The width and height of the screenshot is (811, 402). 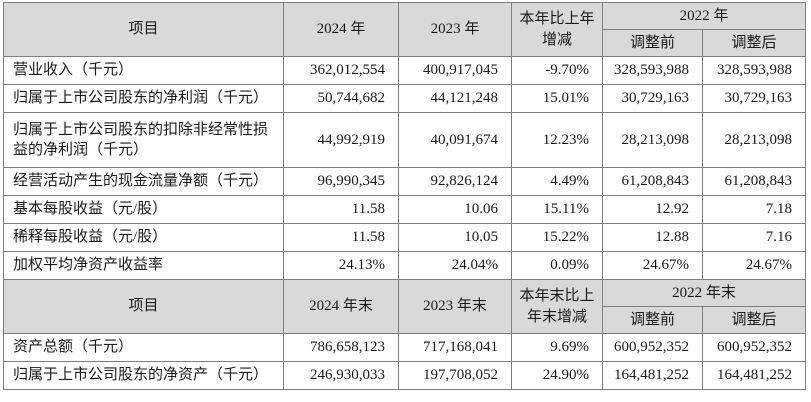 I want to click on value-cell-2022-after: 7.18, so click(x=754, y=209).